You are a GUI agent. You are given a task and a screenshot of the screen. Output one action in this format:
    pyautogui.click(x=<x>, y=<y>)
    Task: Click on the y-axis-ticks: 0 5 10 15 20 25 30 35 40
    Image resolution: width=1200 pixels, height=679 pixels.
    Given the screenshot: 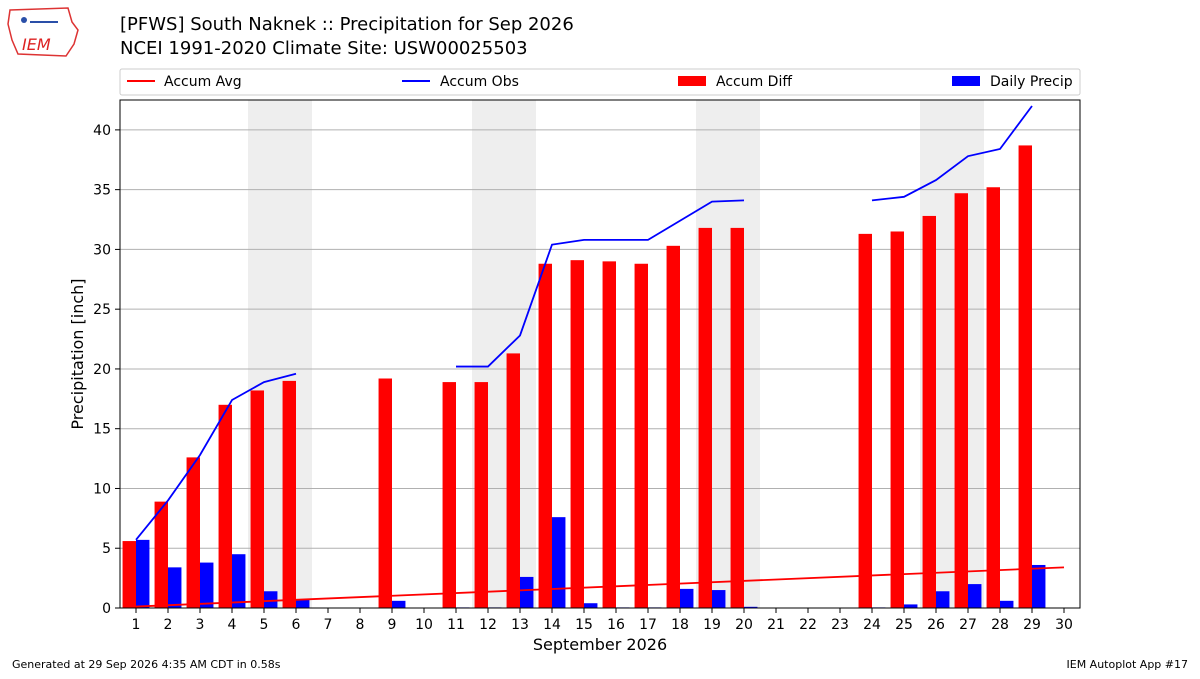 What is the action you would take?
    pyautogui.click(x=106, y=370)
    